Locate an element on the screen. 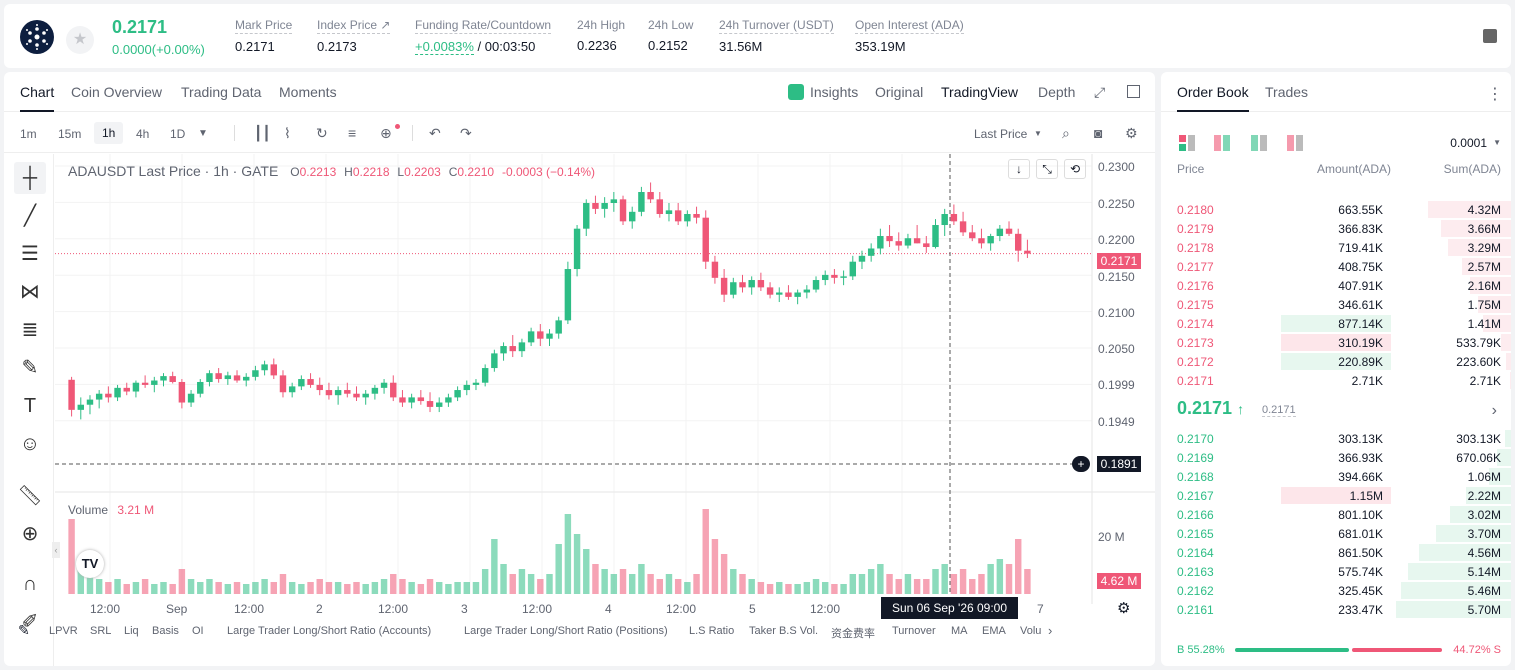  indicator-liq: Liq is located at coordinates (131, 631).